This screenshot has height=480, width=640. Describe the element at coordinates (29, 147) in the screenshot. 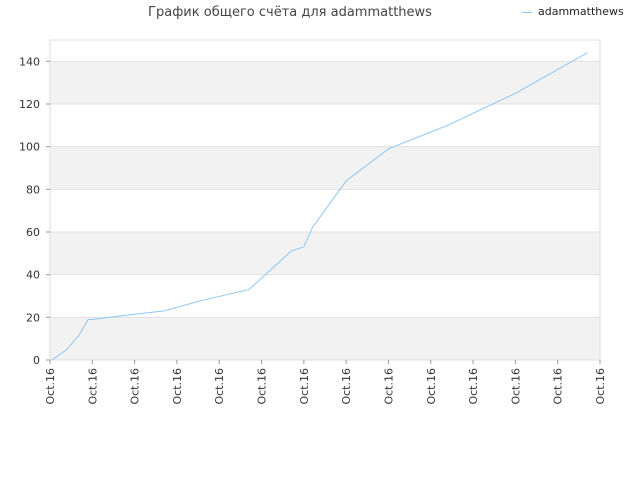

I see `y-tick-label: 100` at that location.